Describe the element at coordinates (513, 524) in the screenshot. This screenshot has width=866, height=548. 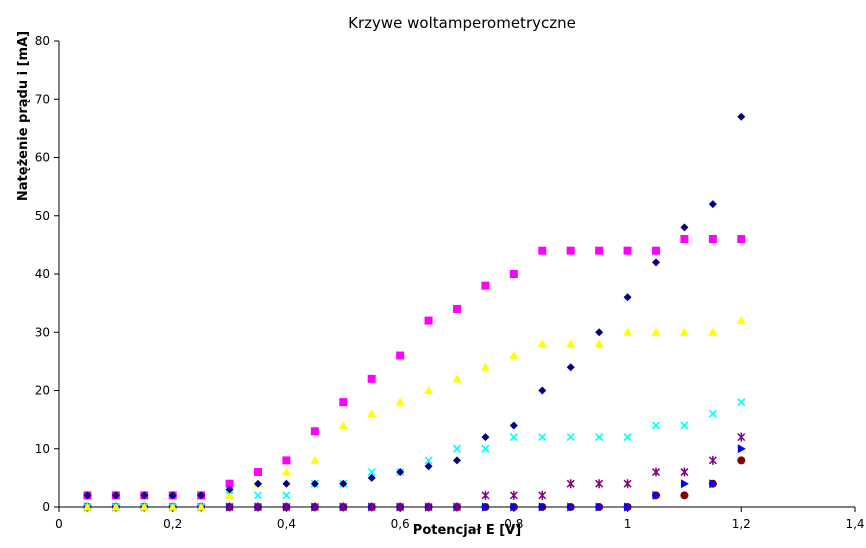
I see `x-tick-label: 0,8` at that location.